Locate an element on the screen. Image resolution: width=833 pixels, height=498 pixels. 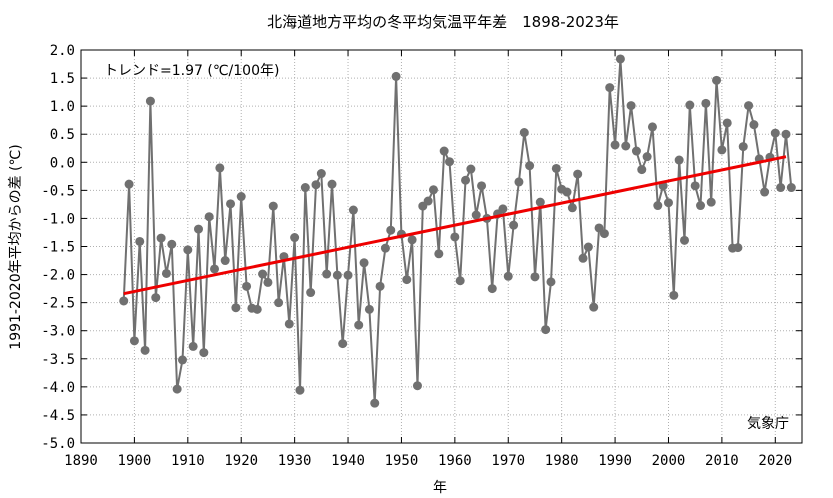
x-tick-label: 1930 is located at coordinates (295, 461).